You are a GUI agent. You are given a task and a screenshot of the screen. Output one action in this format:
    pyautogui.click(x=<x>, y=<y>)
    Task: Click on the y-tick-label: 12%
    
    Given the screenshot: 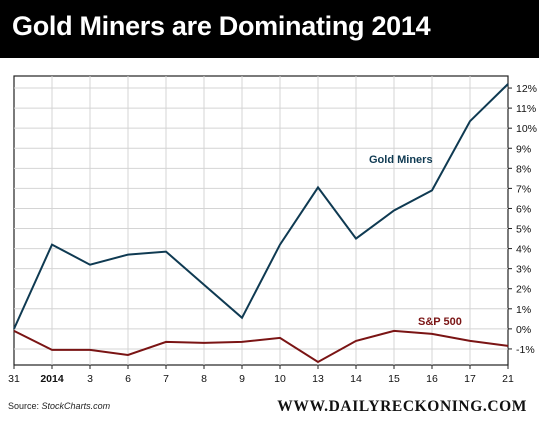 What is the action you would take?
    pyautogui.click(x=526, y=89)
    